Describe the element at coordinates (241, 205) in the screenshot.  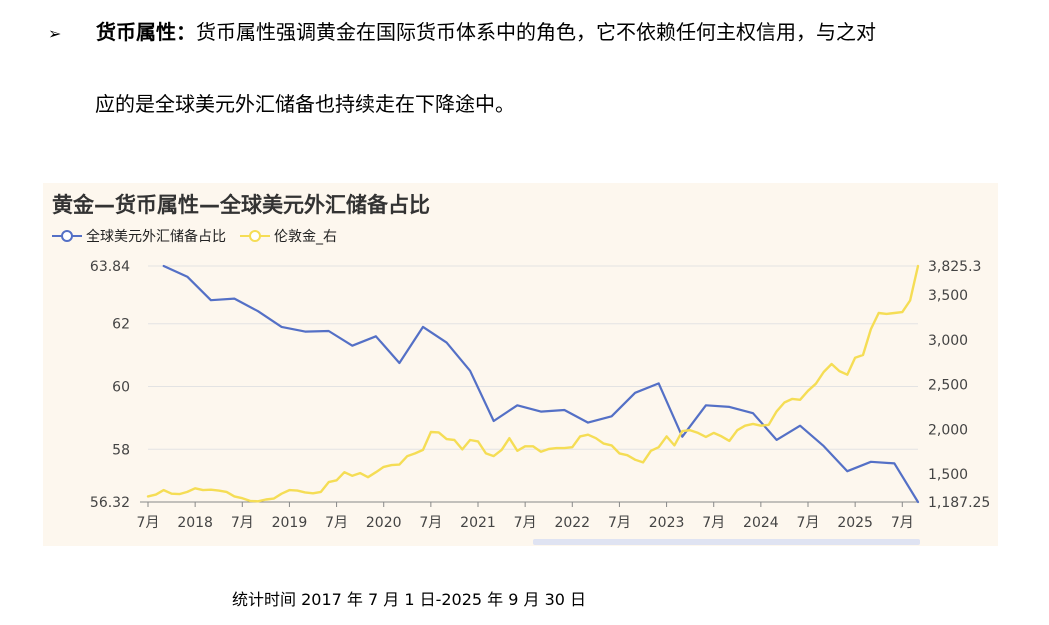
I see `chart-title: 黄金—货币属性—全球美元外汇储备占比` at that location.